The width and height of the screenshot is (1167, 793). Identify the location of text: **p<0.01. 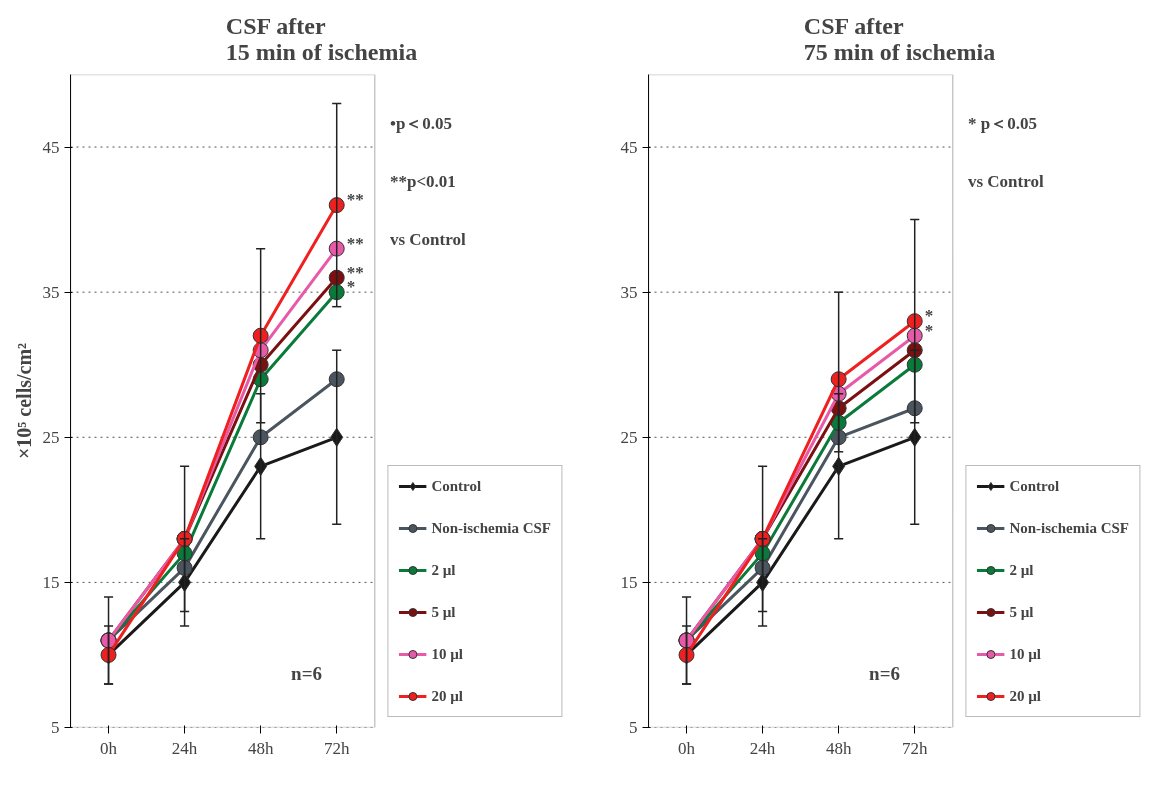
(422, 181).